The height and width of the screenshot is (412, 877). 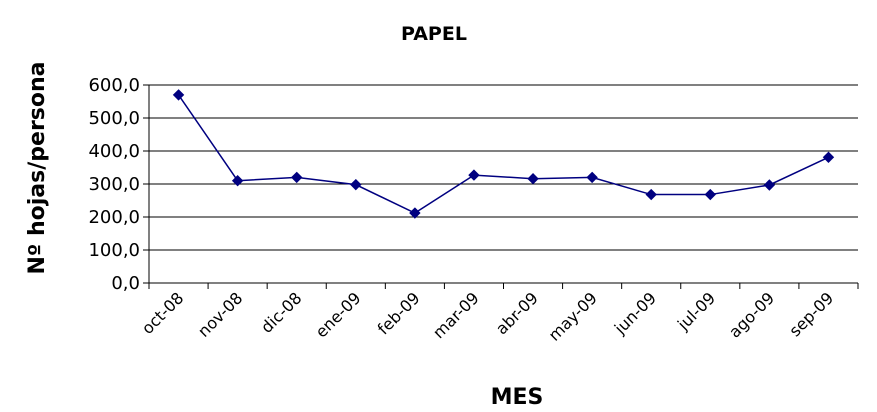 What do you see at coordinates (281, 312) in the screenshot?
I see `x-tick-label: dic-08` at bounding box center [281, 312].